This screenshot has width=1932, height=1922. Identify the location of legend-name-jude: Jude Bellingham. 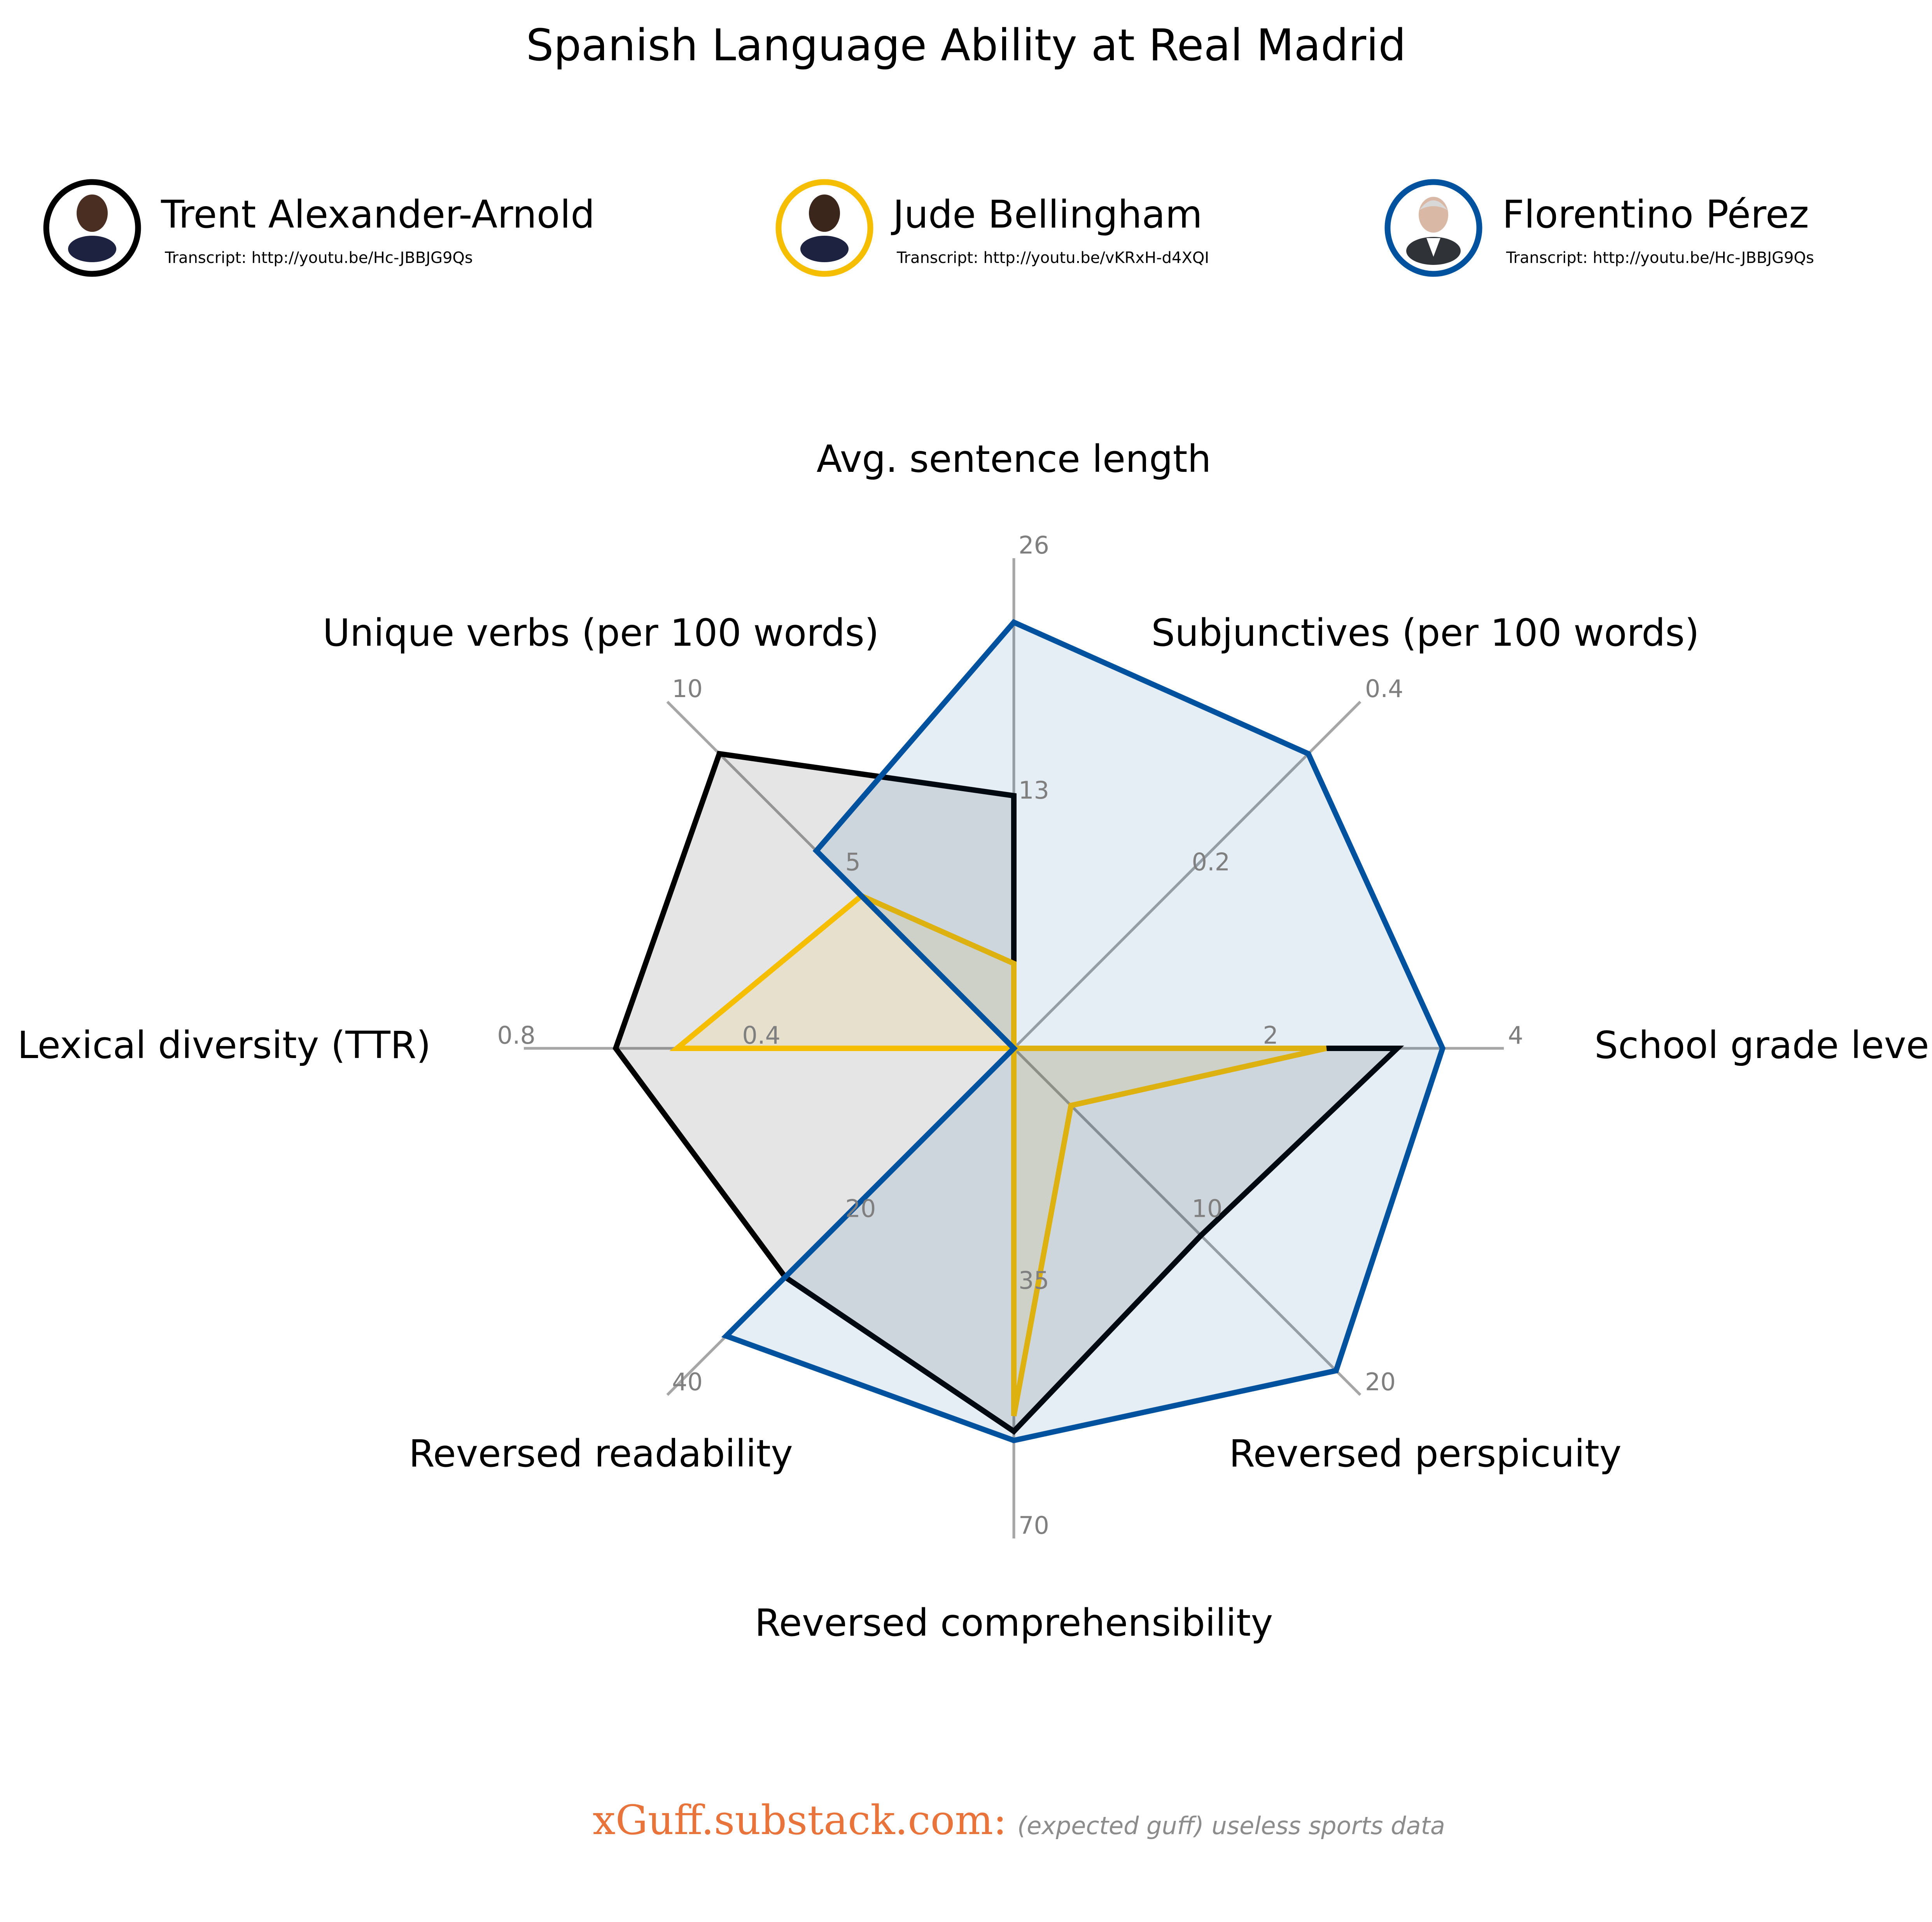
(1046, 215).